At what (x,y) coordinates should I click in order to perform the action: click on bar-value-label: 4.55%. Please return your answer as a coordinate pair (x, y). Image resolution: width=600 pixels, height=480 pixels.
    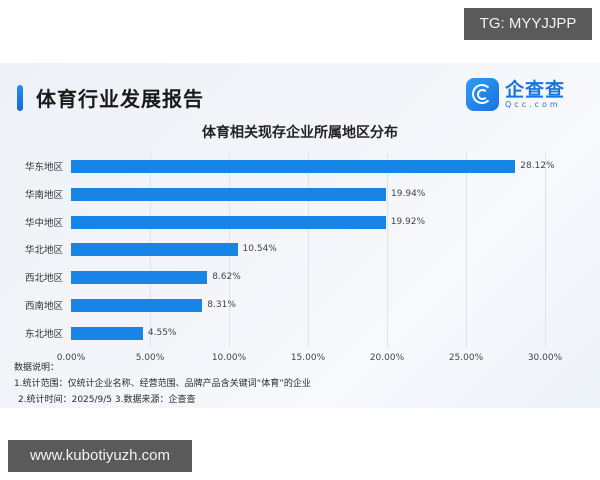
    Looking at the image, I should click on (162, 332).